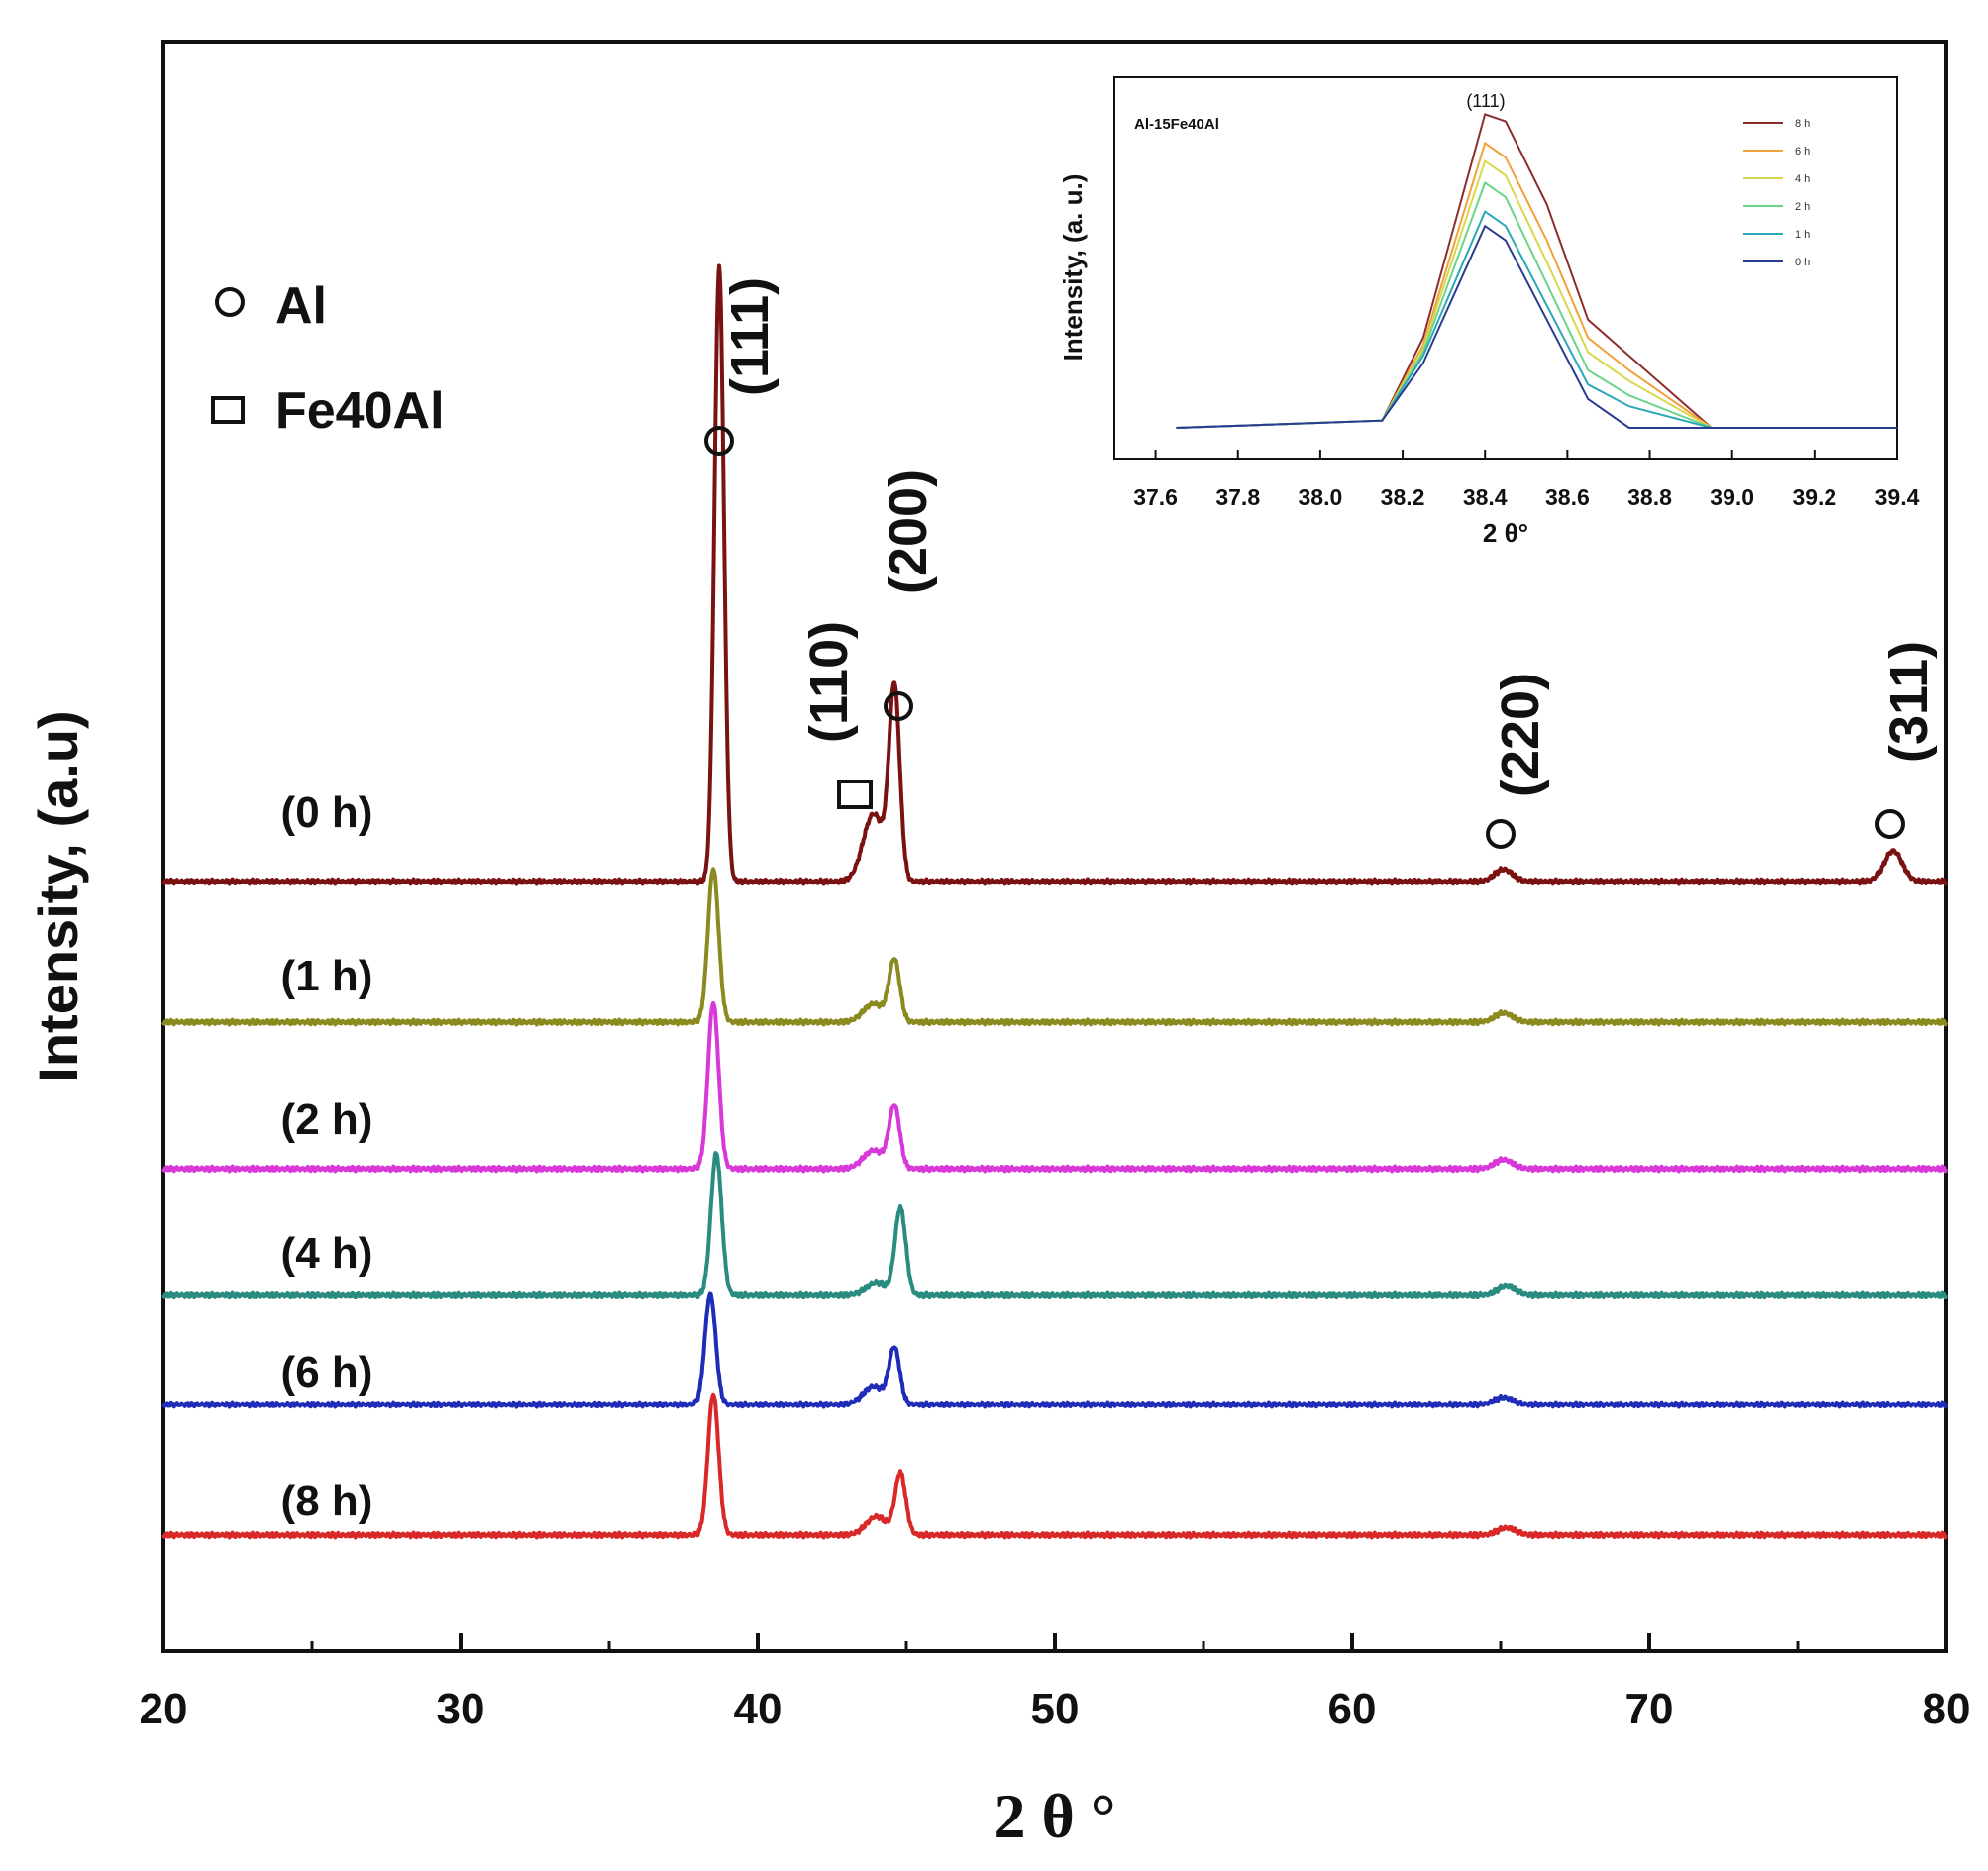 This screenshot has height=1871, width=1988. Describe the element at coordinates (58, 896) in the screenshot. I see `main-y-axis-title: Intensity, (a.u)` at that location.